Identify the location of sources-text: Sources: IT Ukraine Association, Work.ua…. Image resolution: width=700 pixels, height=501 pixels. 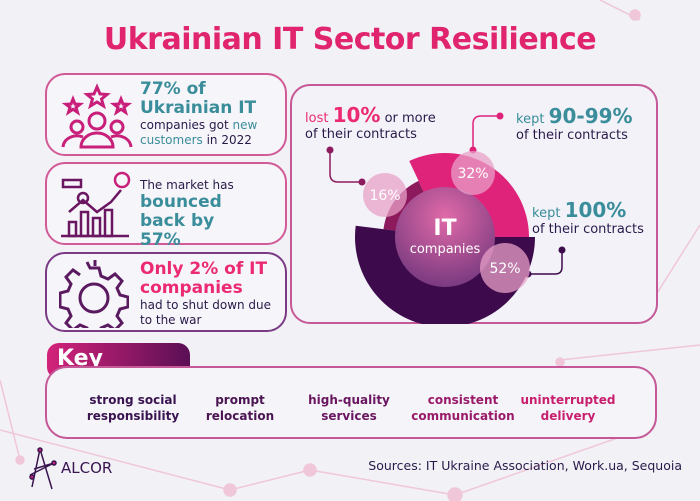
(525, 465).